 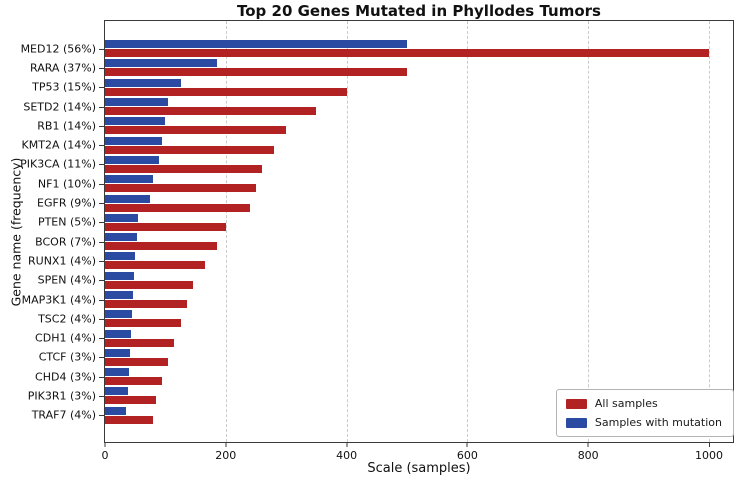 What do you see at coordinates (380, 395) in the screenshot?
I see `gene-row: PIK3R1 (3%)` at bounding box center [380, 395].